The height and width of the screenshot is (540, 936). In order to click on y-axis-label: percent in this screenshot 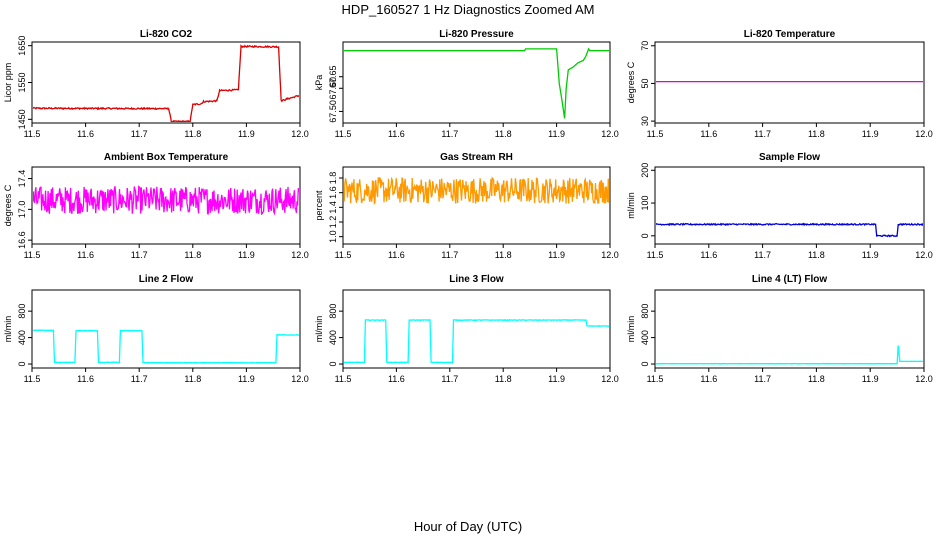, I will do `click(319, 205)`.